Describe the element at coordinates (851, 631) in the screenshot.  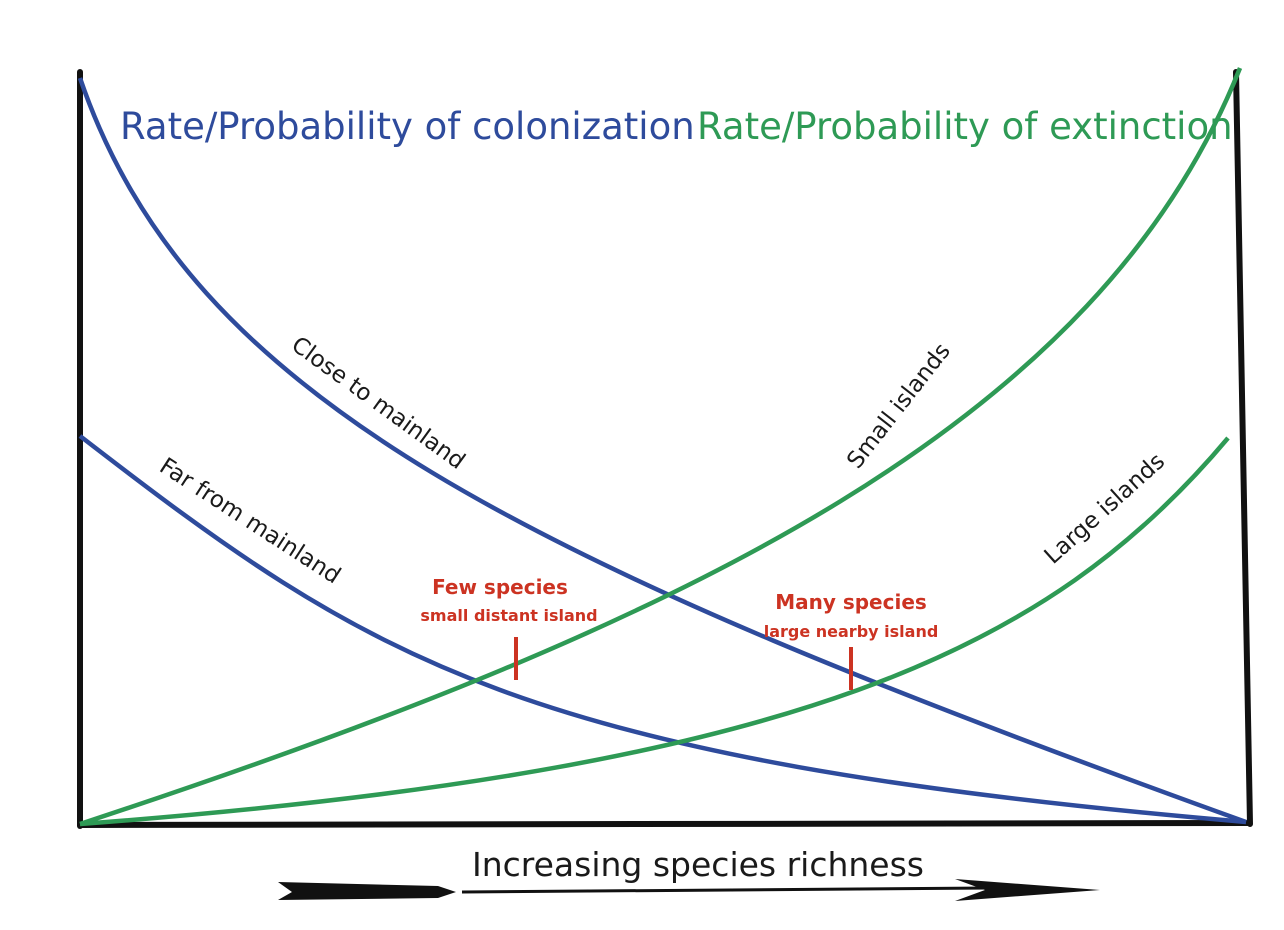
I see `equilibrium-many-subtitle: large nearby island` at that location.